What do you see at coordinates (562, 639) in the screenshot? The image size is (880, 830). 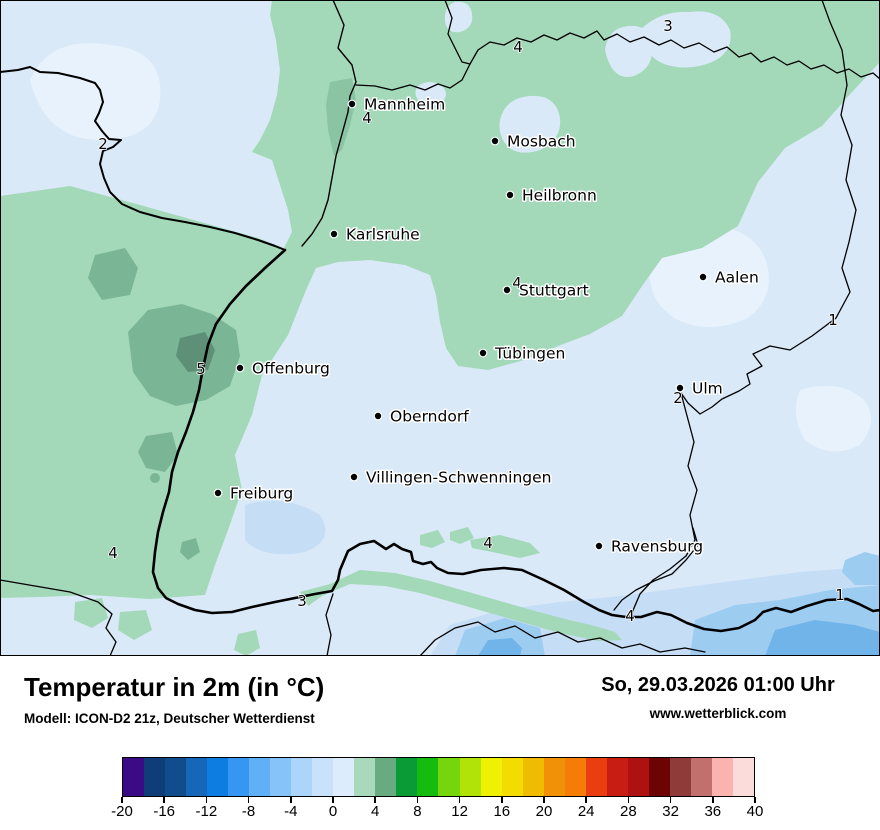 I see `district-border-s2` at bounding box center [562, 639].